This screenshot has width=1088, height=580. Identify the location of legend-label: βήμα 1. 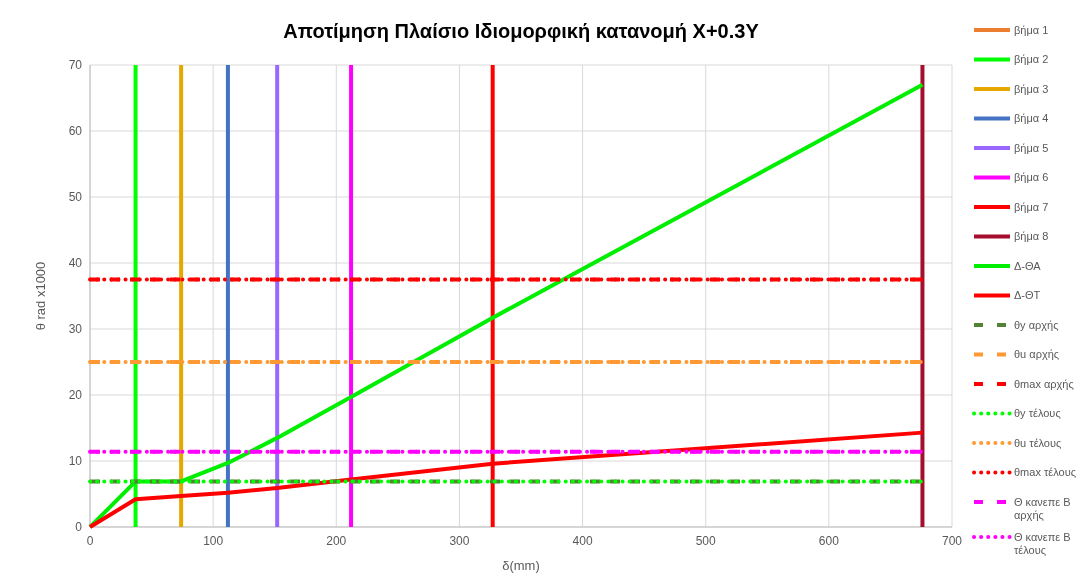
(1031, 29).